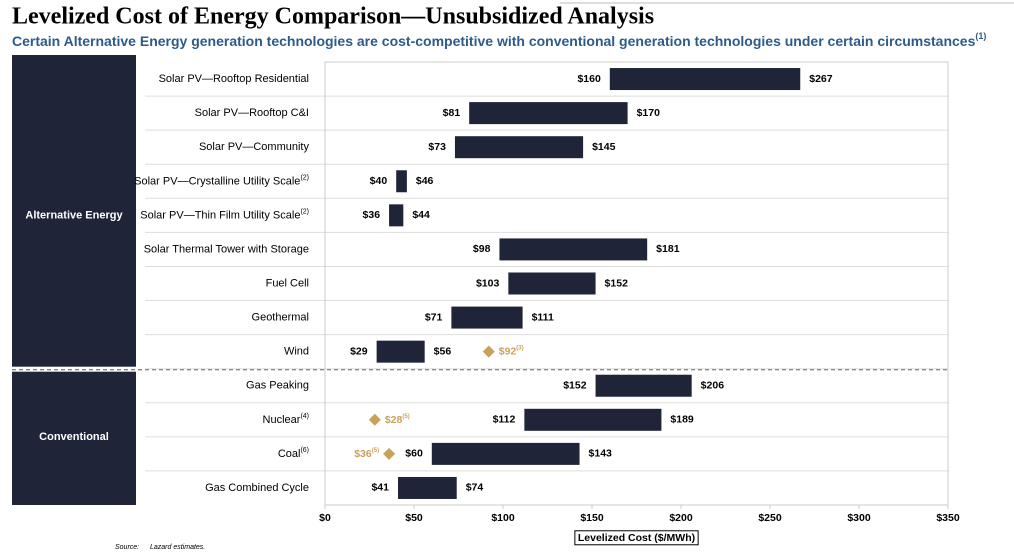 The image size is (1014, 554). What do you see at coordinates (421, 215) in the screenshot?
I see `value-label: $44` at bounding box center [421, 215].